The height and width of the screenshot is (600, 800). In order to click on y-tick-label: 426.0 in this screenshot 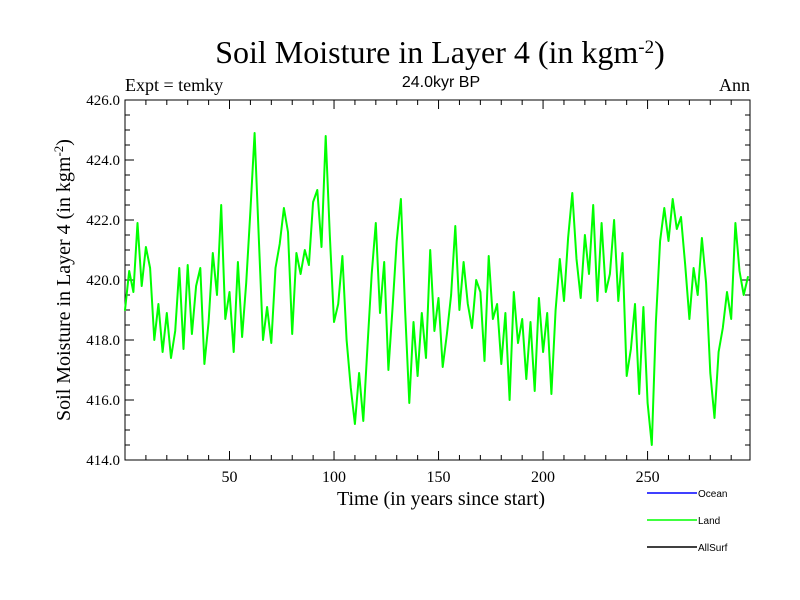, I will do `click(103, 101)`.